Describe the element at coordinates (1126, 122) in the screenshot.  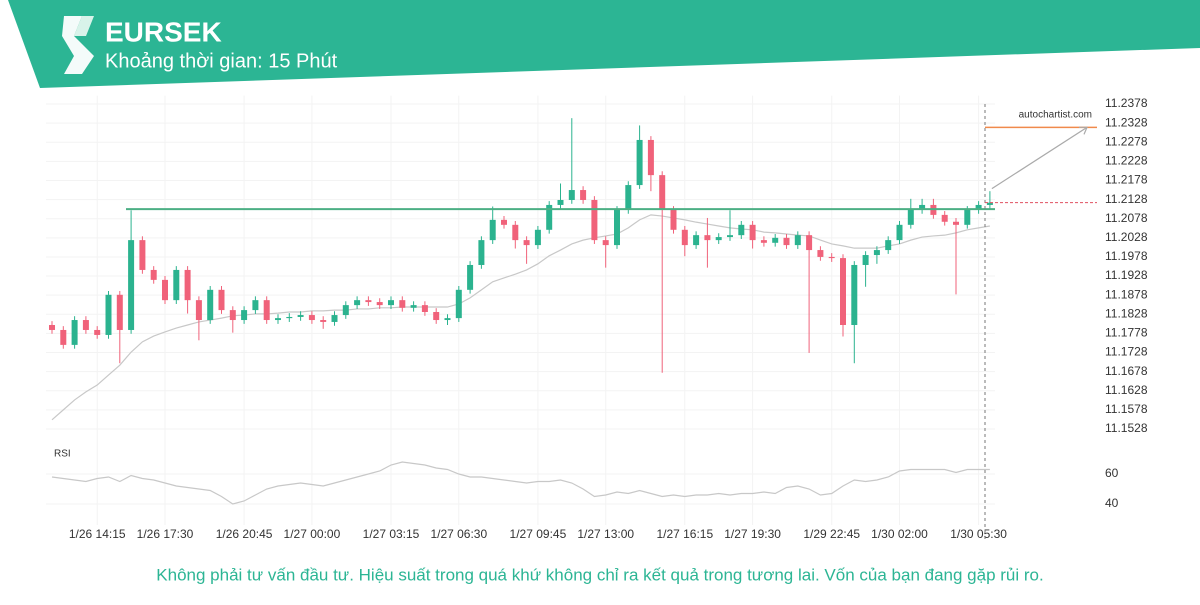
I see `y-tick-label: 11.2328` at that location.